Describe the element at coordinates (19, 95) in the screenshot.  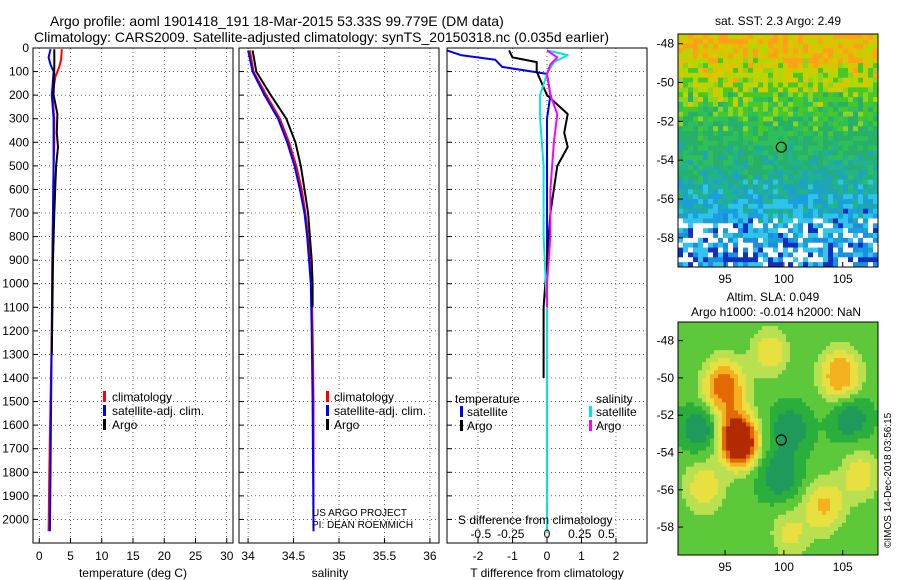
I see `depth-tick-label: 200` at that location.